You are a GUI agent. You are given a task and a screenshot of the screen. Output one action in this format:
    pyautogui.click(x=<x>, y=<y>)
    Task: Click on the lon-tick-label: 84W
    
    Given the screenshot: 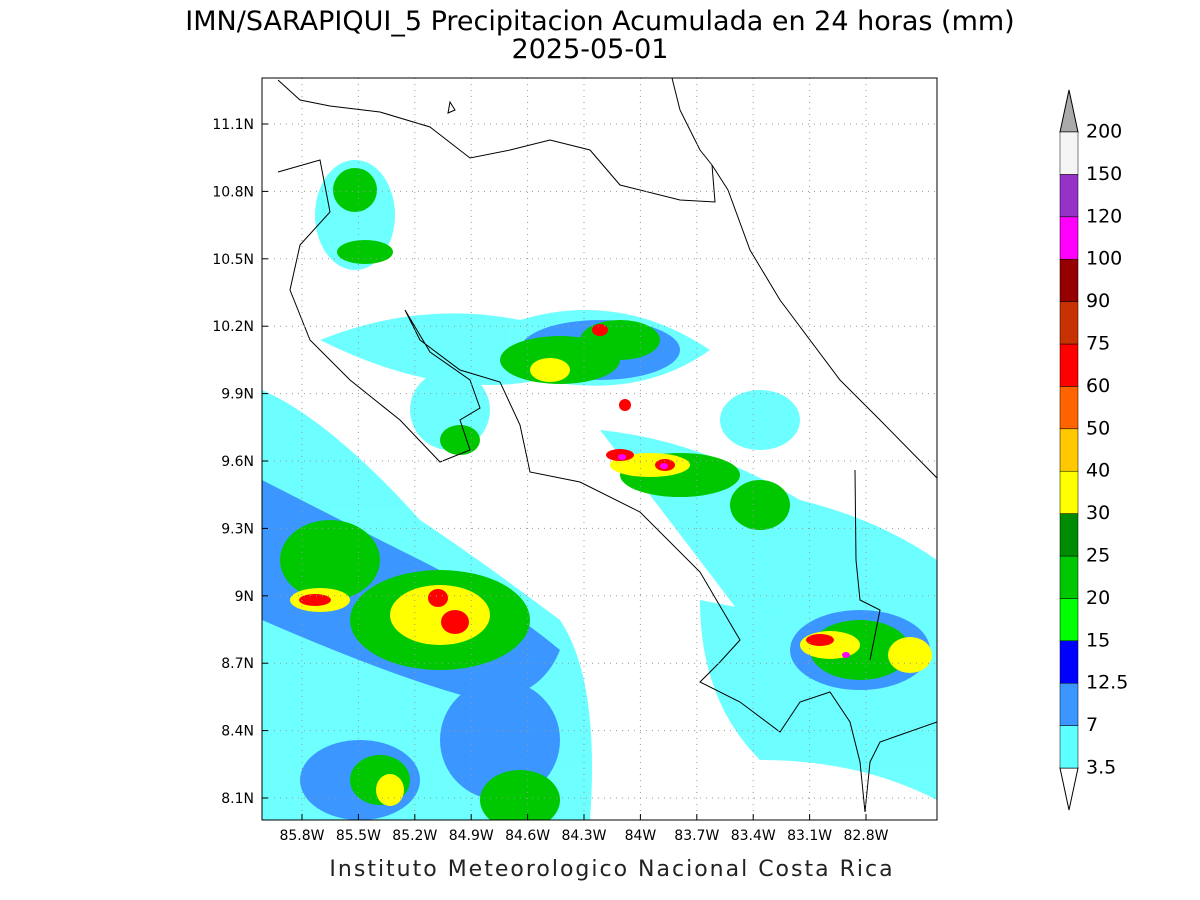 What is the action you would take?
    pyautogui.click(x=641, y=836)
    